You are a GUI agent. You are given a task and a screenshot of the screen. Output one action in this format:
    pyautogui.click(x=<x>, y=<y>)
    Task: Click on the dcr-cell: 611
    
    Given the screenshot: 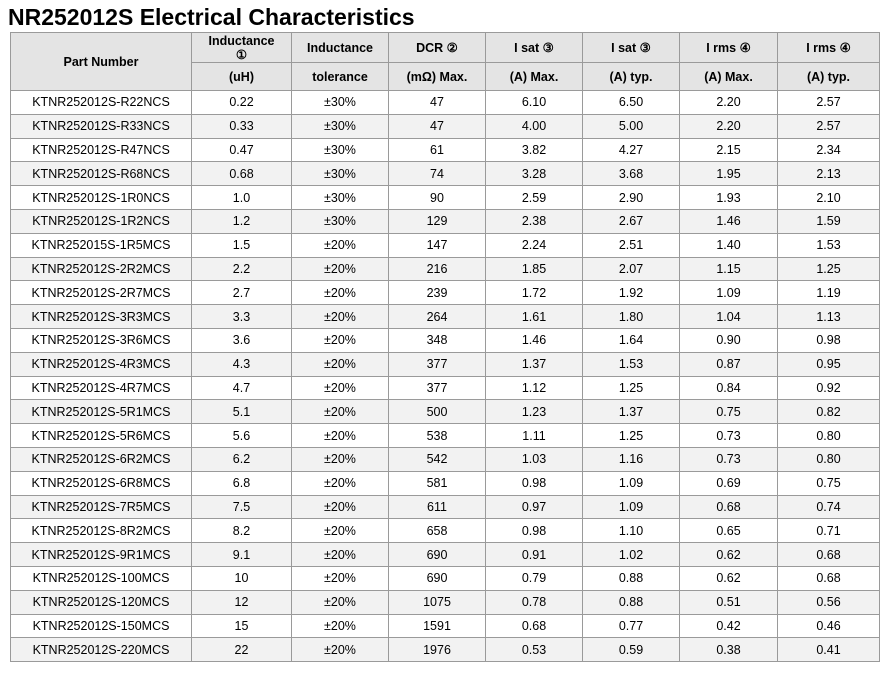 What is the action you would take?
    pyautogui.click(x=437, y=507)
    